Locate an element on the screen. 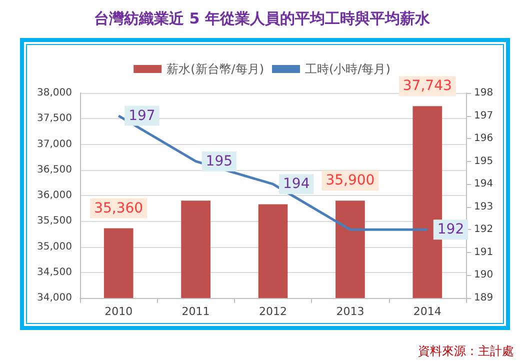 This screenshot has width=524, height=363. data-label: 35,360 is located at coordinates (119, 208).